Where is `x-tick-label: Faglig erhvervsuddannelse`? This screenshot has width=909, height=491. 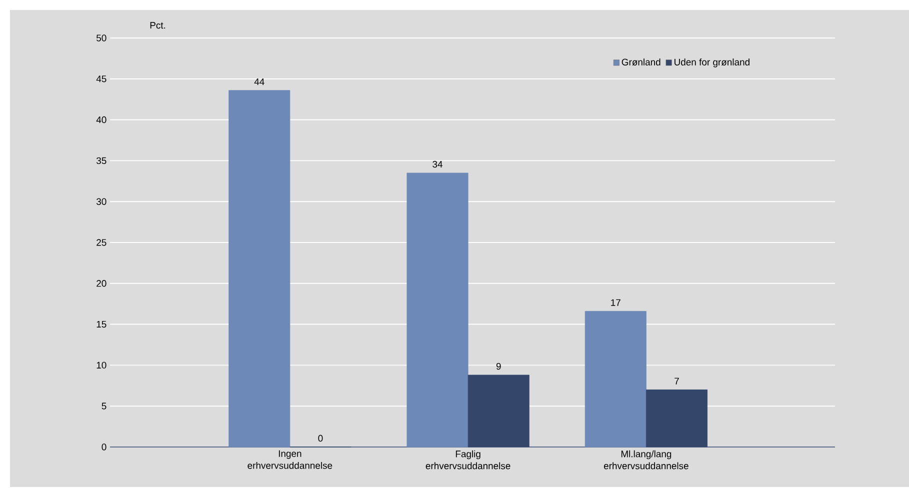
x-tick-label: Faglig erhvervsuddannelse is located at coordinates (468, 460).